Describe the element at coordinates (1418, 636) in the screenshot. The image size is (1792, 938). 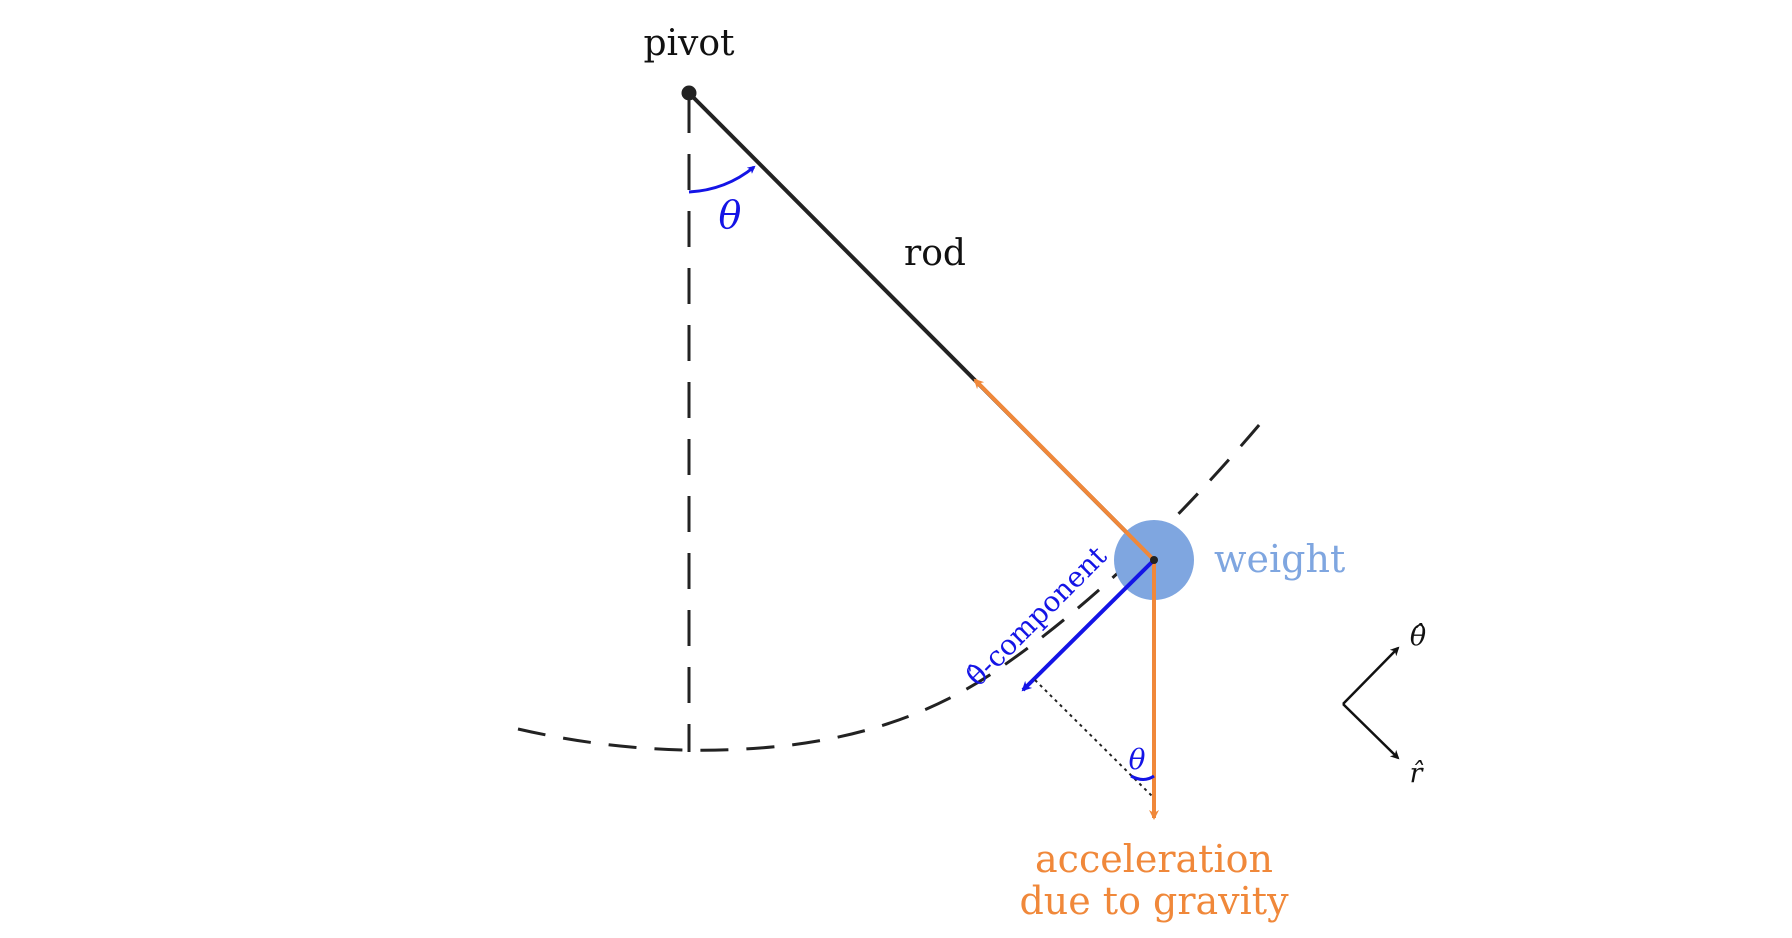
I see `theta-hat-label: θ̂` at that location.